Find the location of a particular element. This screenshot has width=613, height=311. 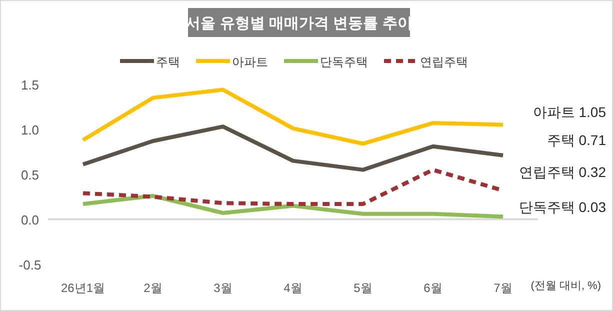

legend-label: 단독주택 is located at coordinates (344, 62).